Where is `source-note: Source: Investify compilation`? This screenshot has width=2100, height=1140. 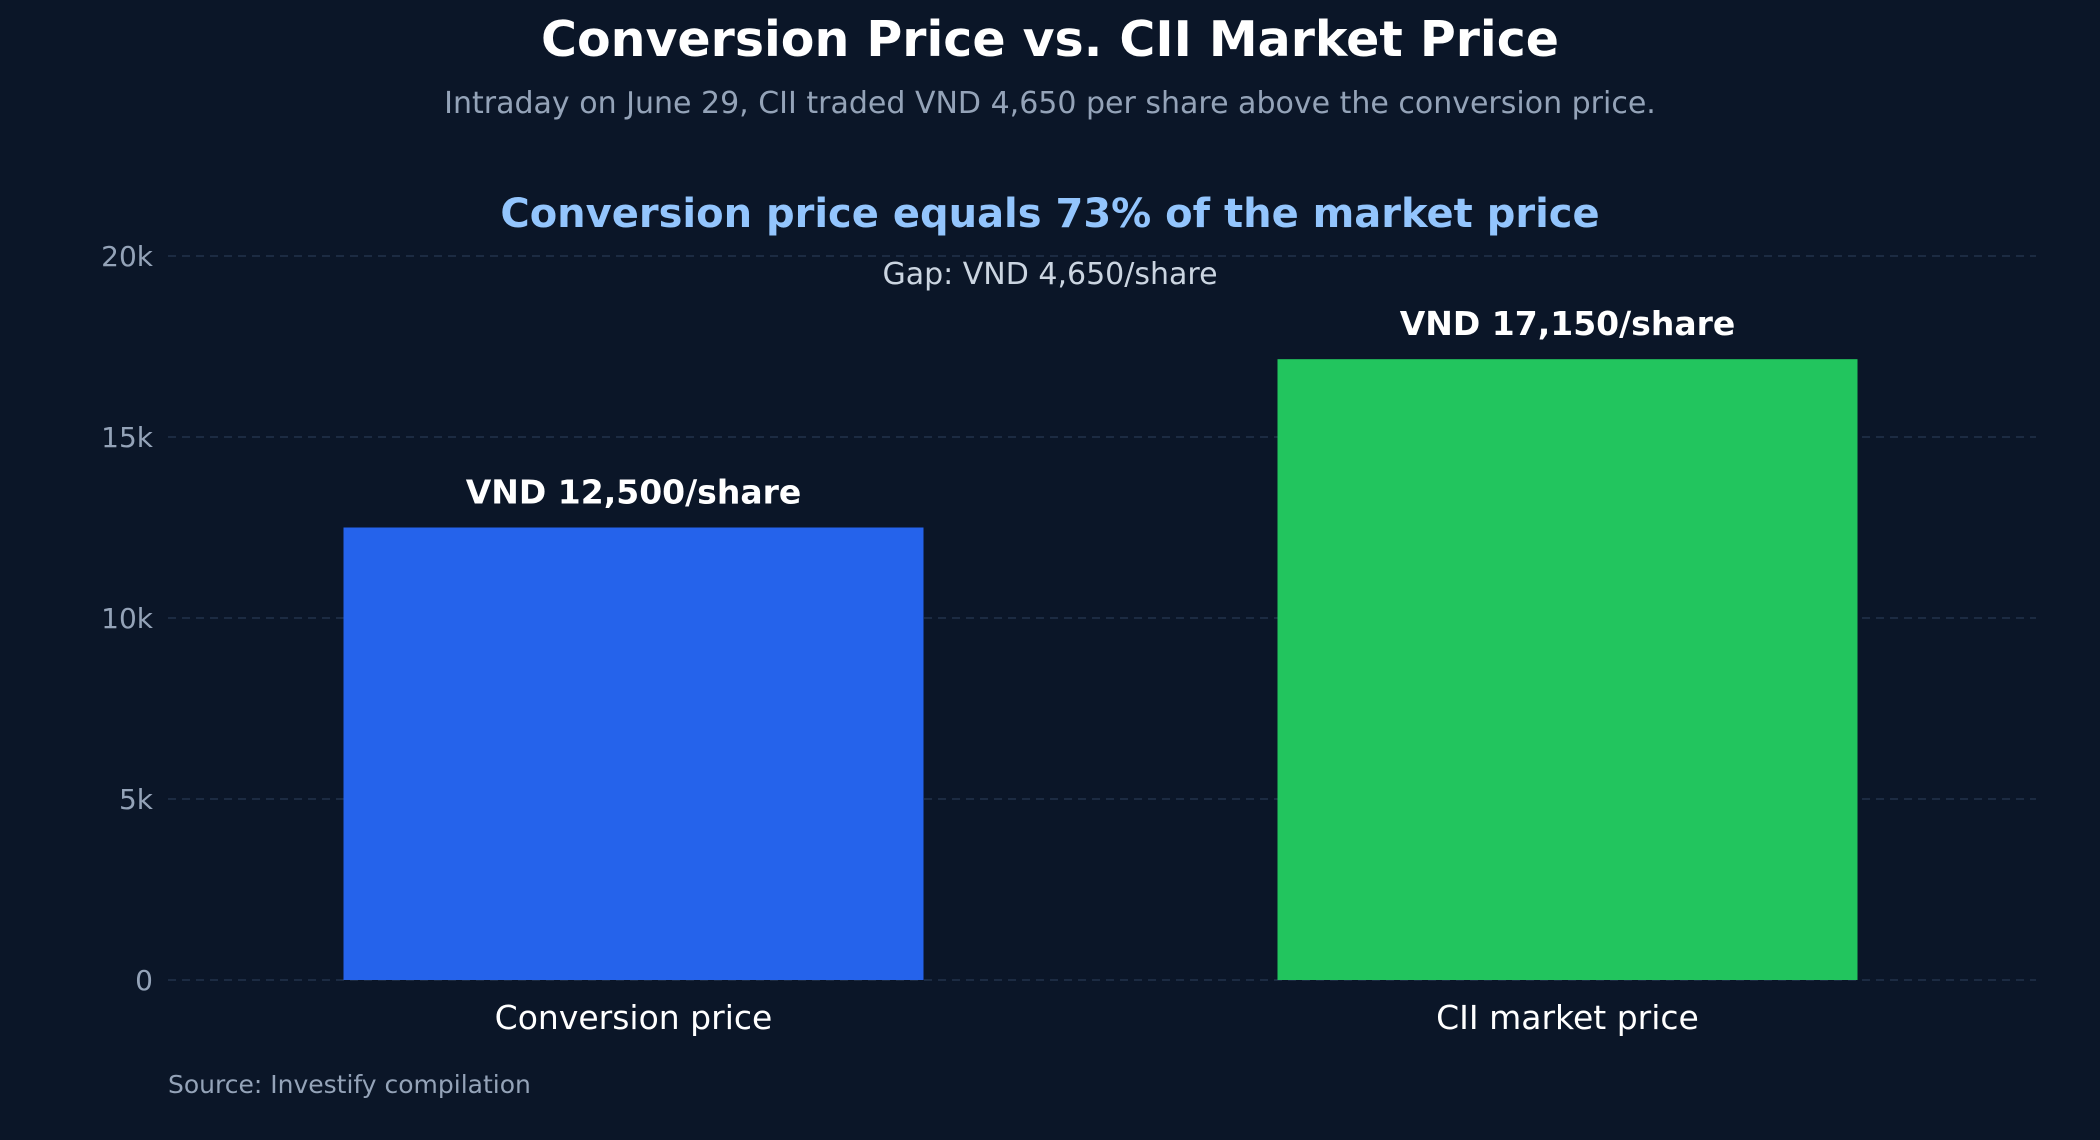
source-note: Source: Investify compilation is located at coordinates (349, 1084).